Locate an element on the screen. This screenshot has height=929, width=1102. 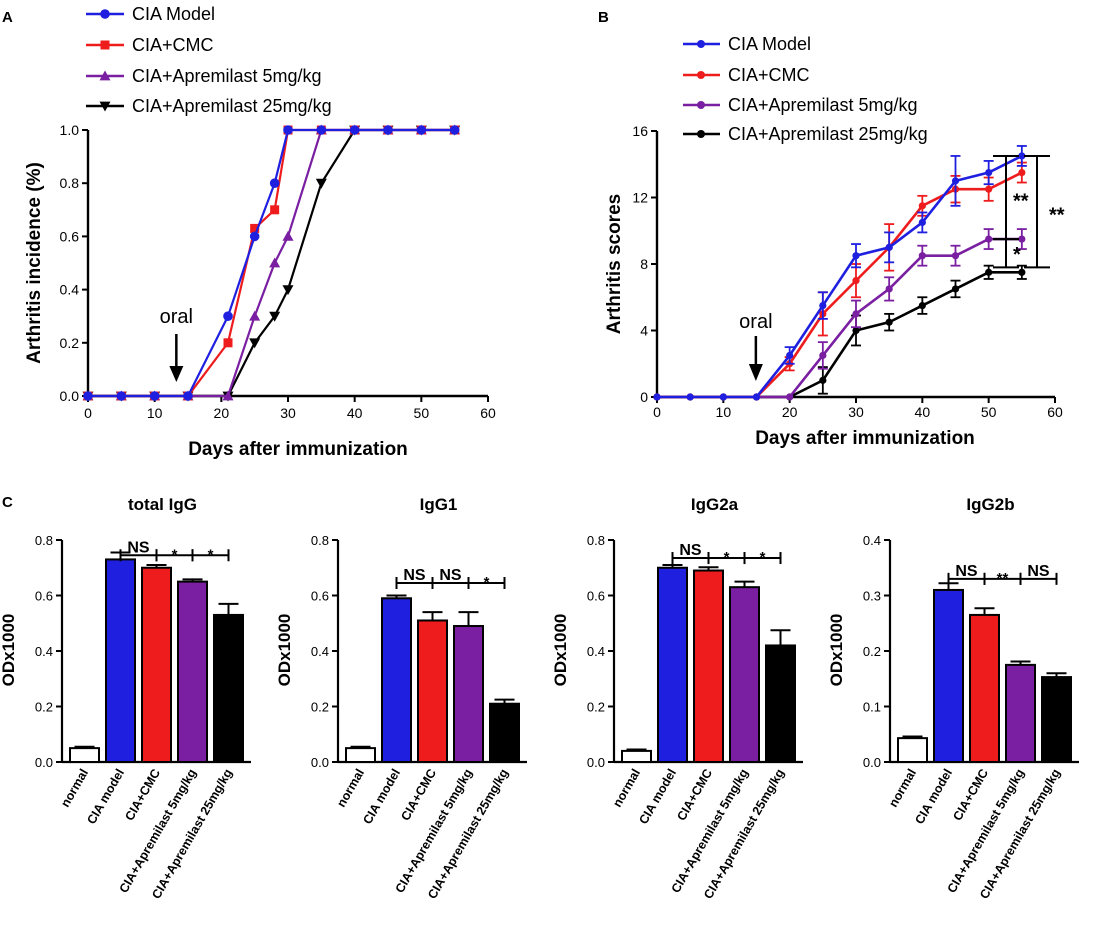
series-line-cia-cmc is located at coordinates (840, 285).